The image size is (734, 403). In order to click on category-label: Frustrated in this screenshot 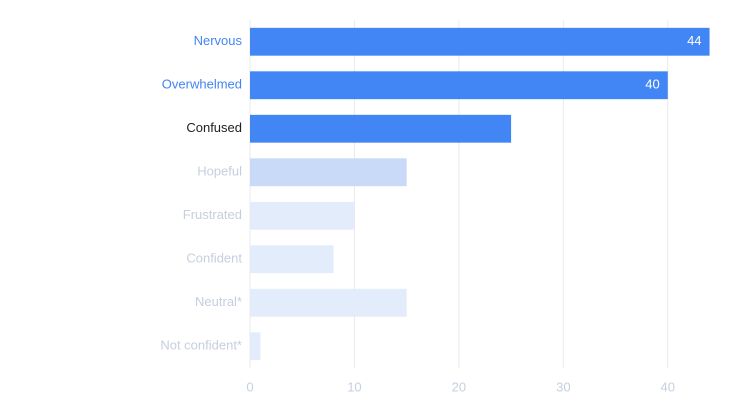, I will do `click(212, 214)`.